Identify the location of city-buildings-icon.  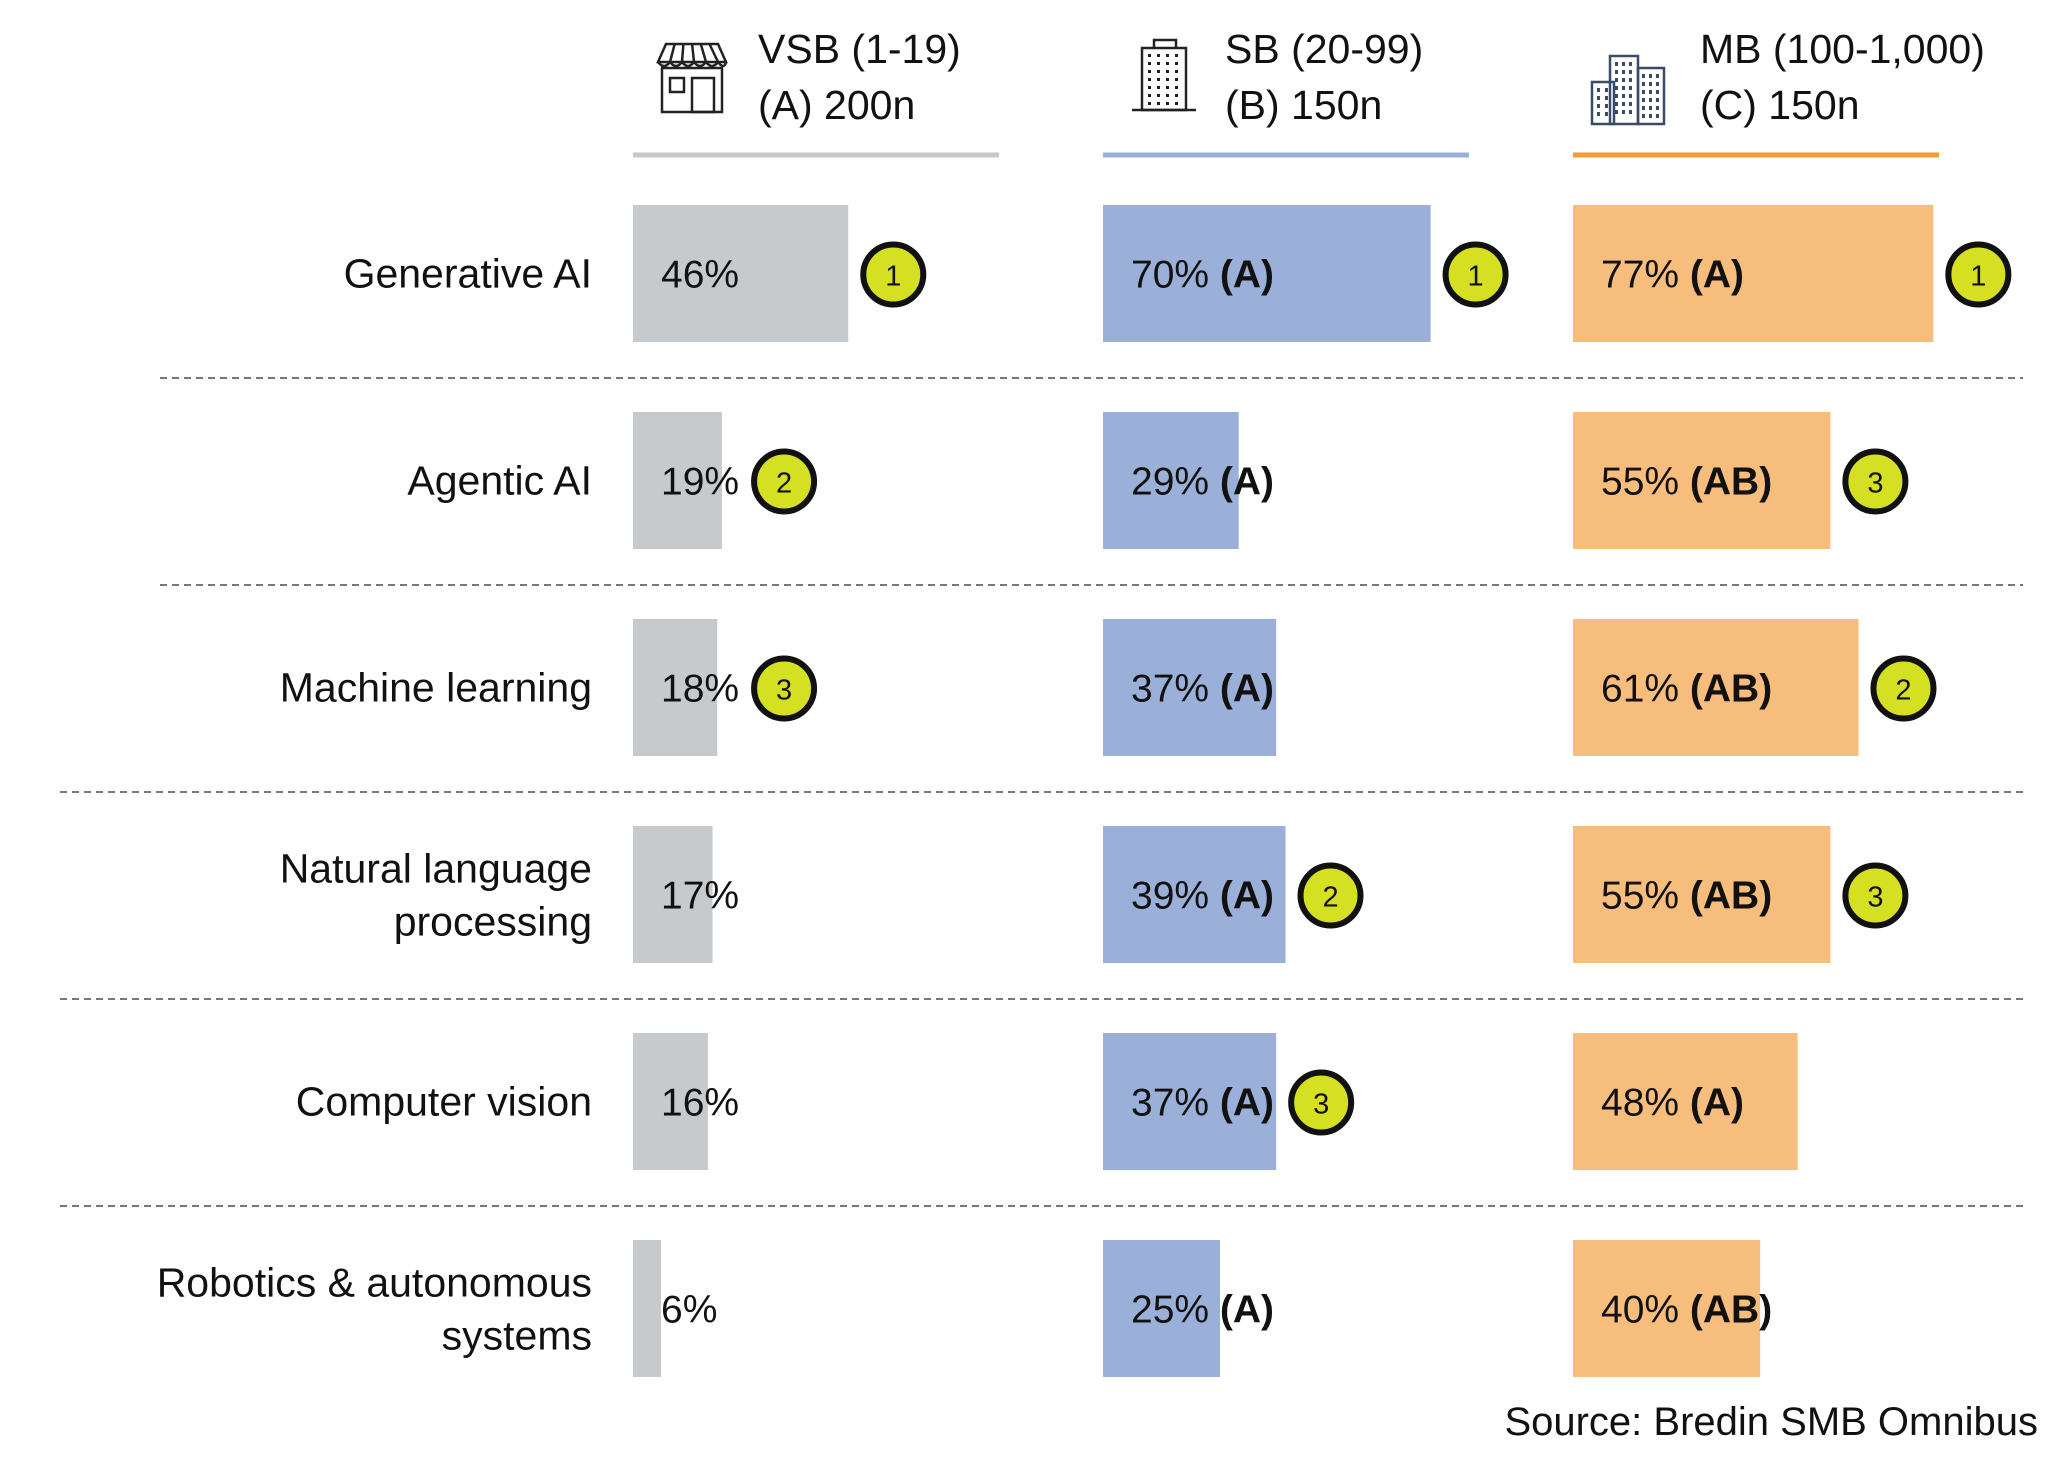
(1628, 90).